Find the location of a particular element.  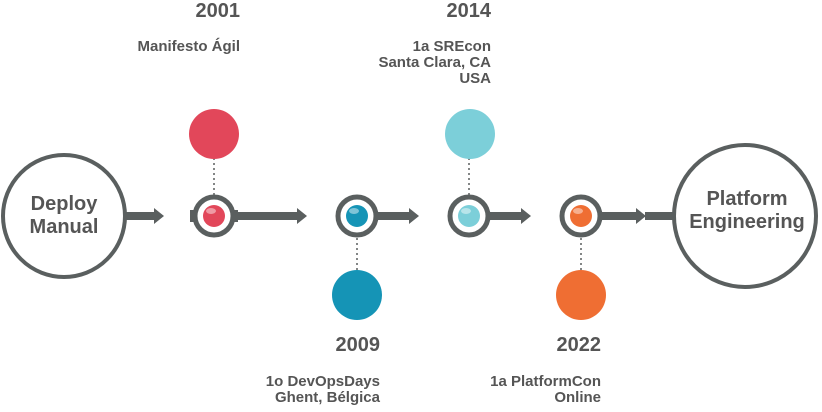

milestone-description: 1o DevOpsDays Ghent, Bélgica is located at coordinates (322, 389).